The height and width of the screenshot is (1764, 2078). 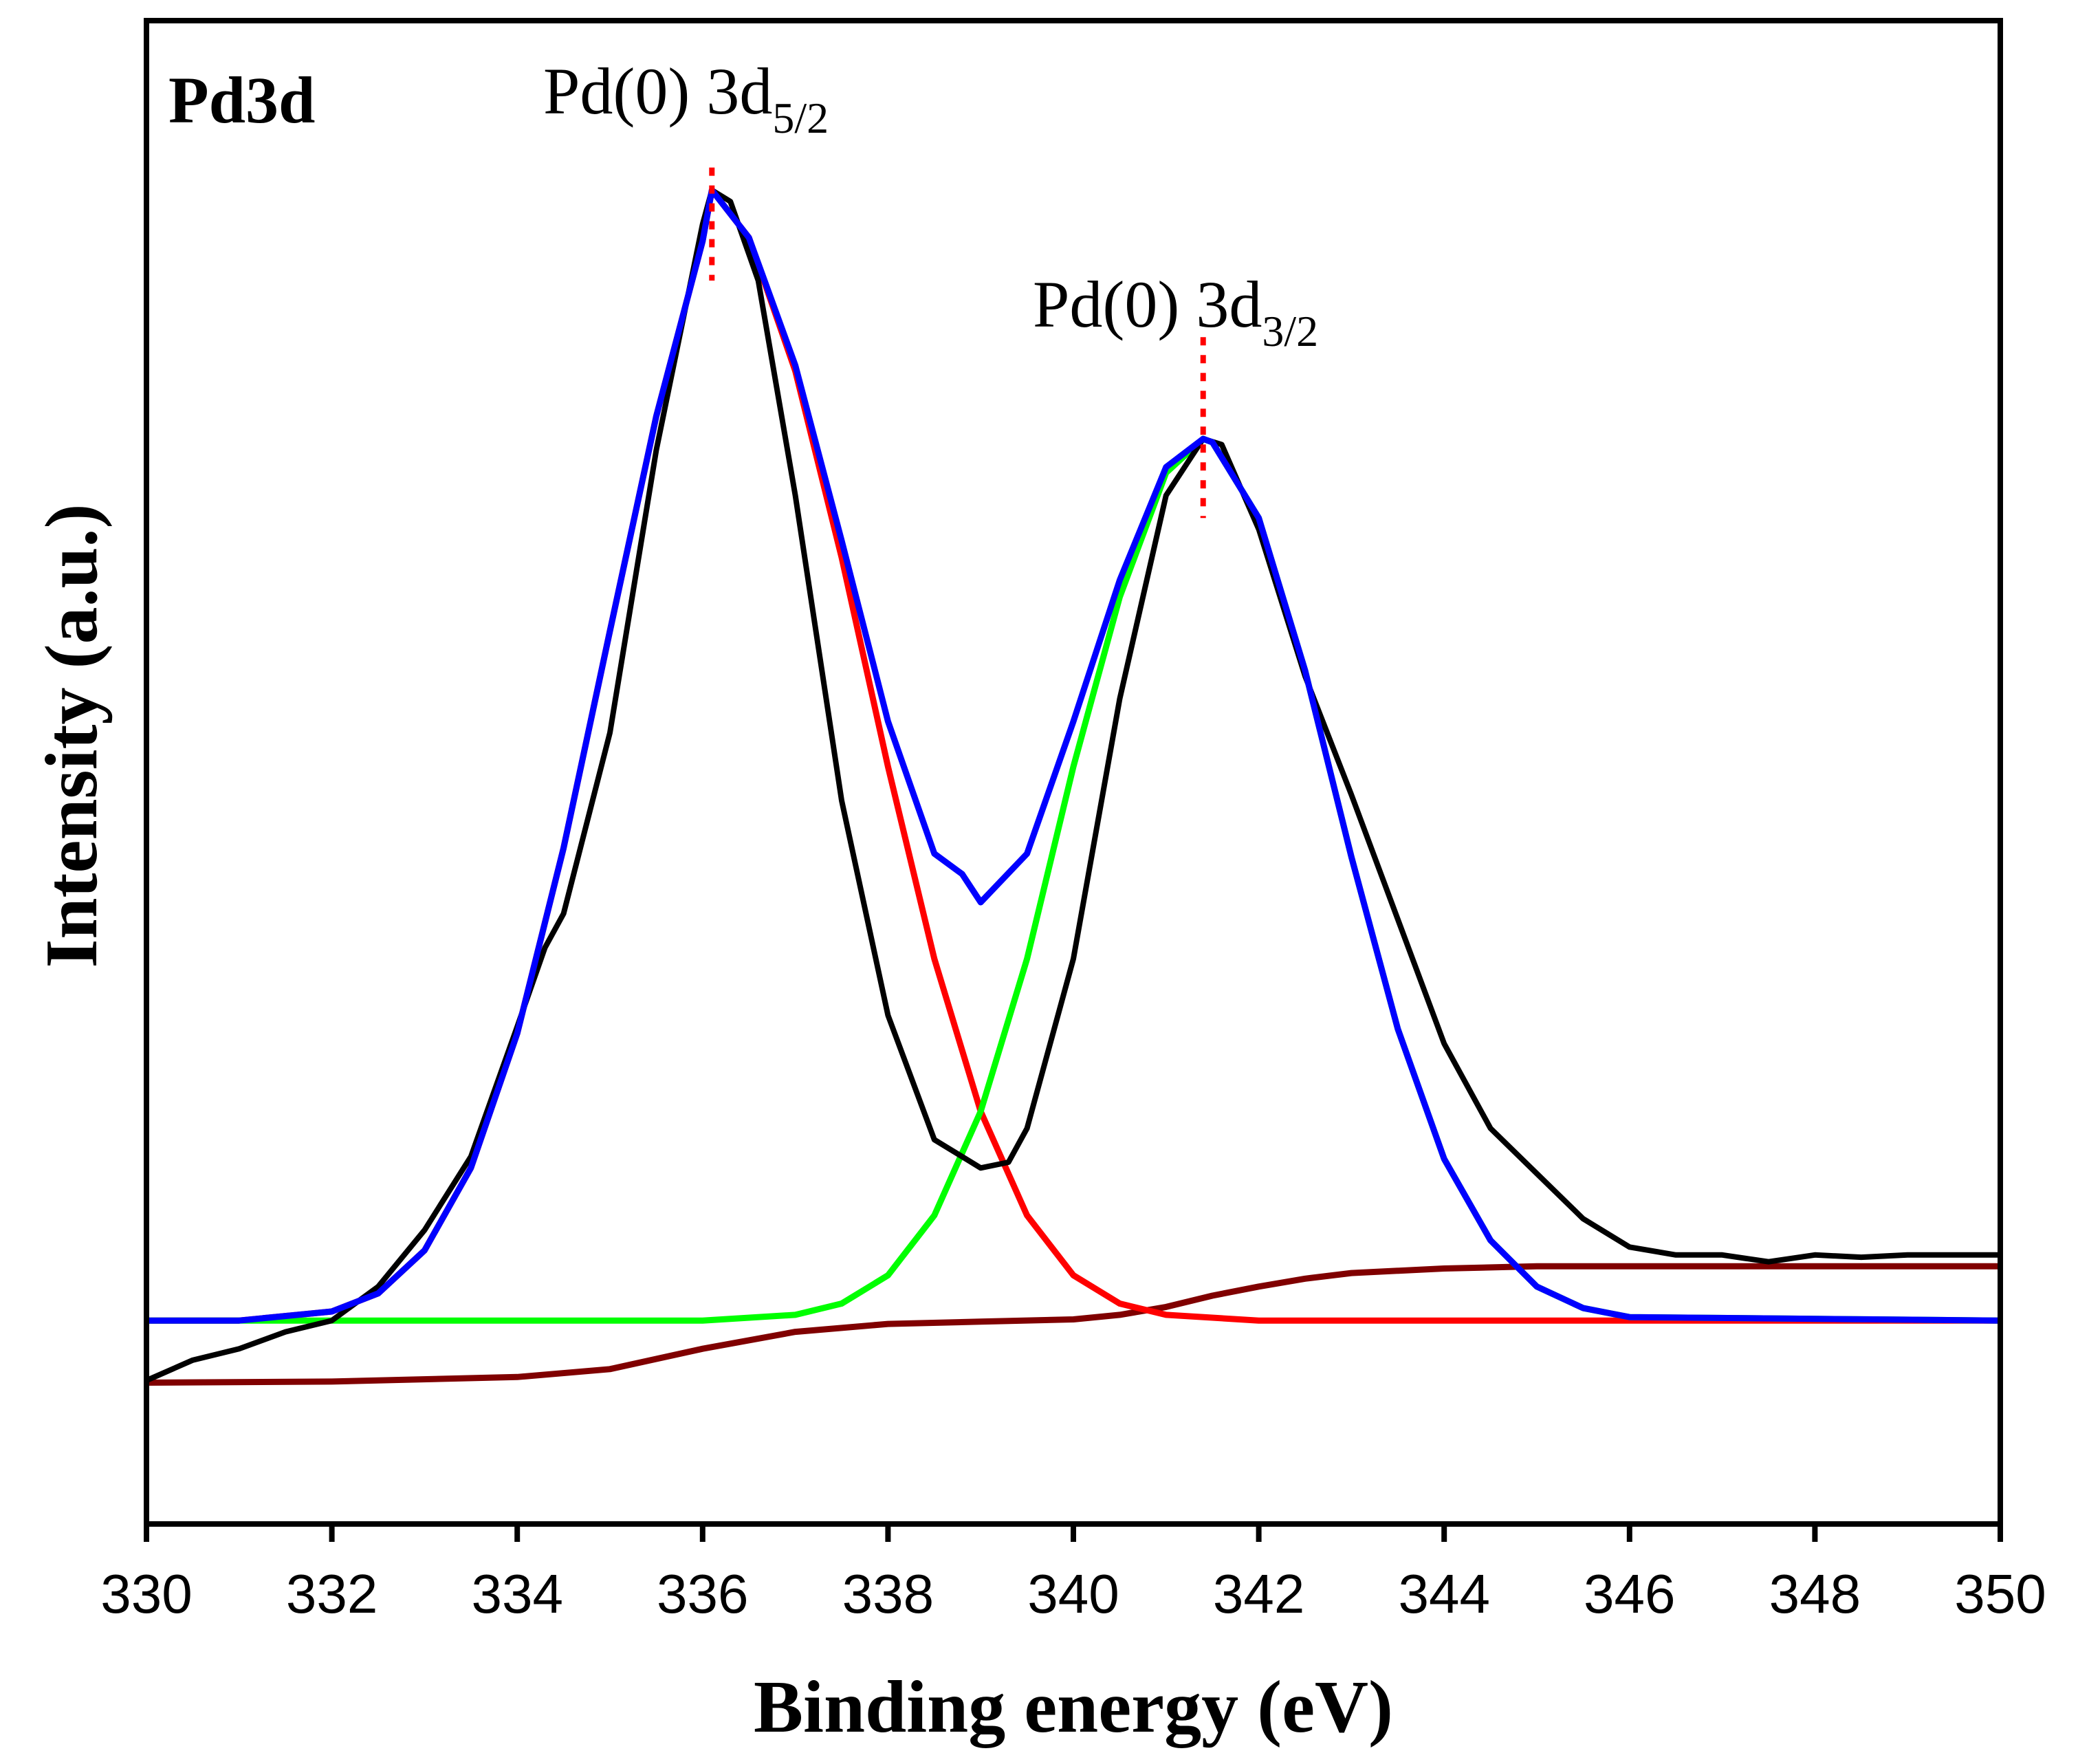 What do you see at coordinates (1258, 1593) in the screenshot?
I see `x-tick-label: 342` at bounding box center [1258, 1593].